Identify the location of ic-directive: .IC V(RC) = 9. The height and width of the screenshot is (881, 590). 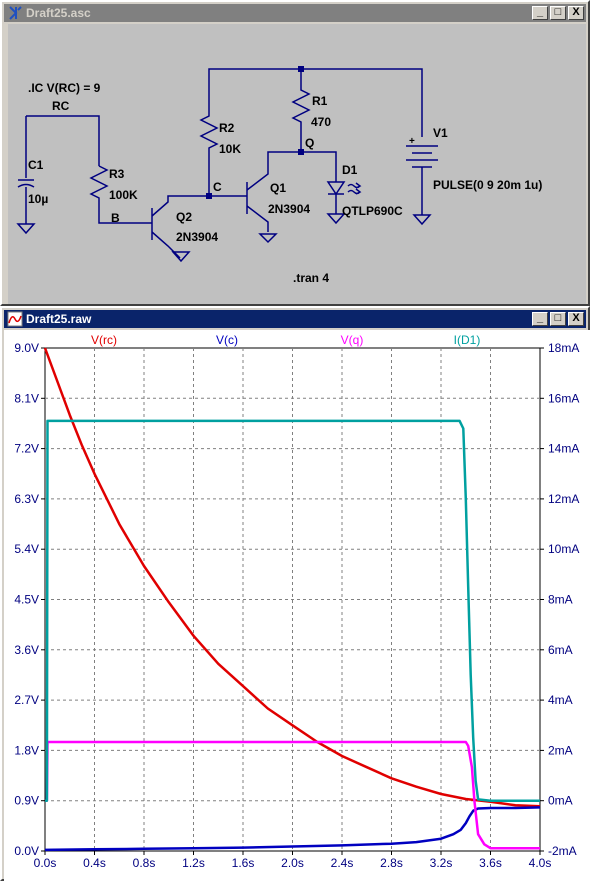
(64, 88).